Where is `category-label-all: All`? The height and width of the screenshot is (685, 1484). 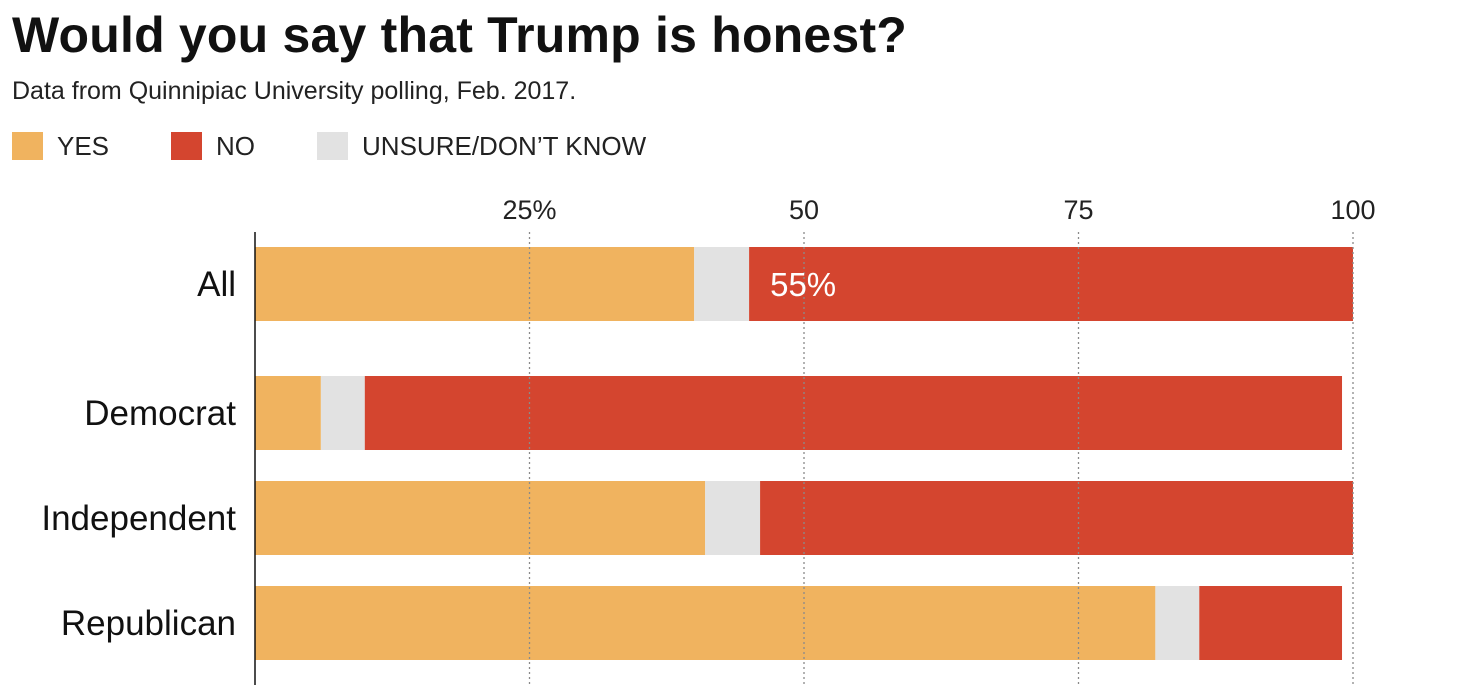 category-label-all: All is located at coordinates (216, 284).